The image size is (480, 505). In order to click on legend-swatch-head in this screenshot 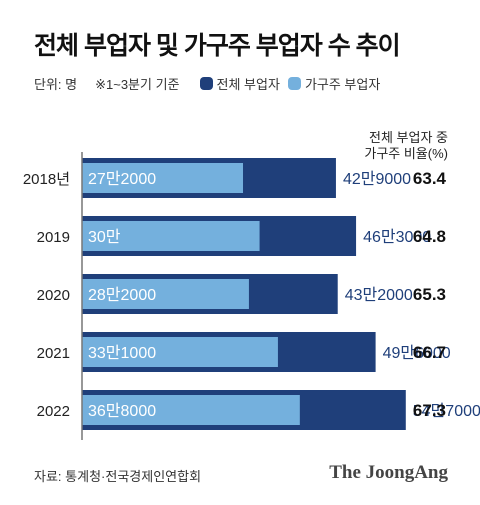, I will do `click(294, 83)`.